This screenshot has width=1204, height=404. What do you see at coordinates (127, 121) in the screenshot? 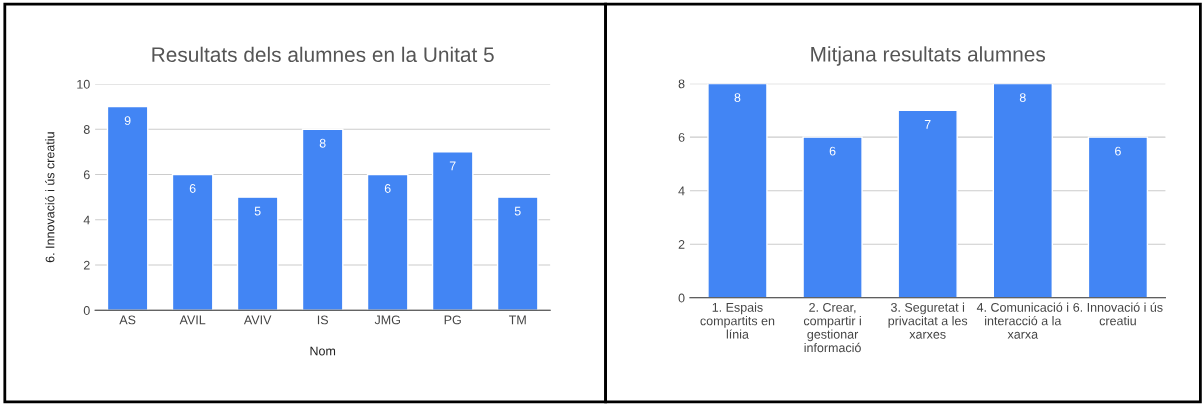
I see `data-label: 9` at bounding box center [127, 121].